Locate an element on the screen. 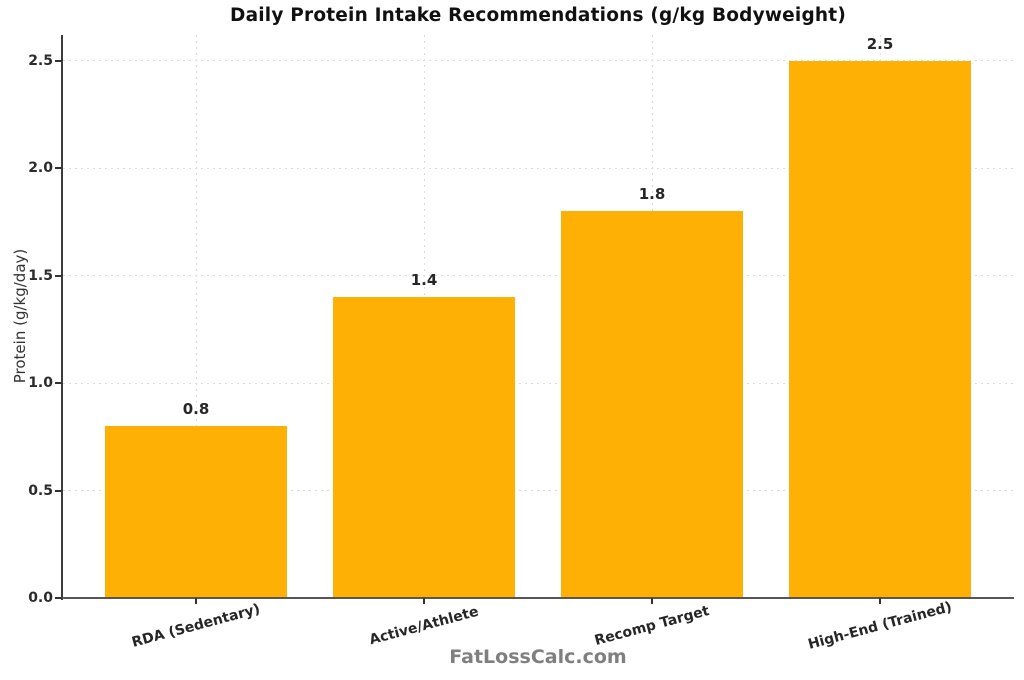 The height and width of the screenshot is (680, 1024). y-tick-label: 2.0 is located at coordinates (40, 168).